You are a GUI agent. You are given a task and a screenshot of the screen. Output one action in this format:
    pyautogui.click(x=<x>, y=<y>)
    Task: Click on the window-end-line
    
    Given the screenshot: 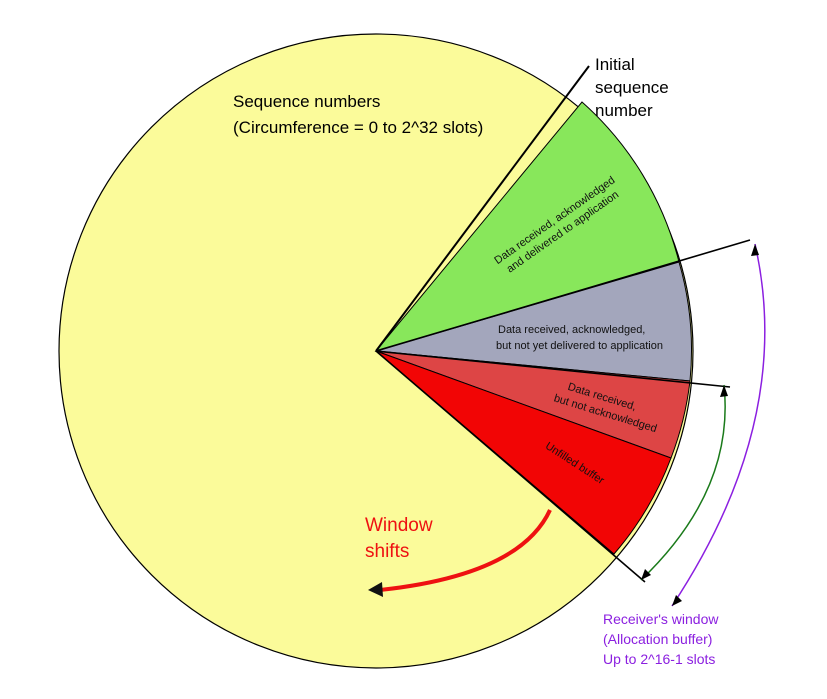 What is the action you would take?
    pyautogui.click(x=510, y=466)
    